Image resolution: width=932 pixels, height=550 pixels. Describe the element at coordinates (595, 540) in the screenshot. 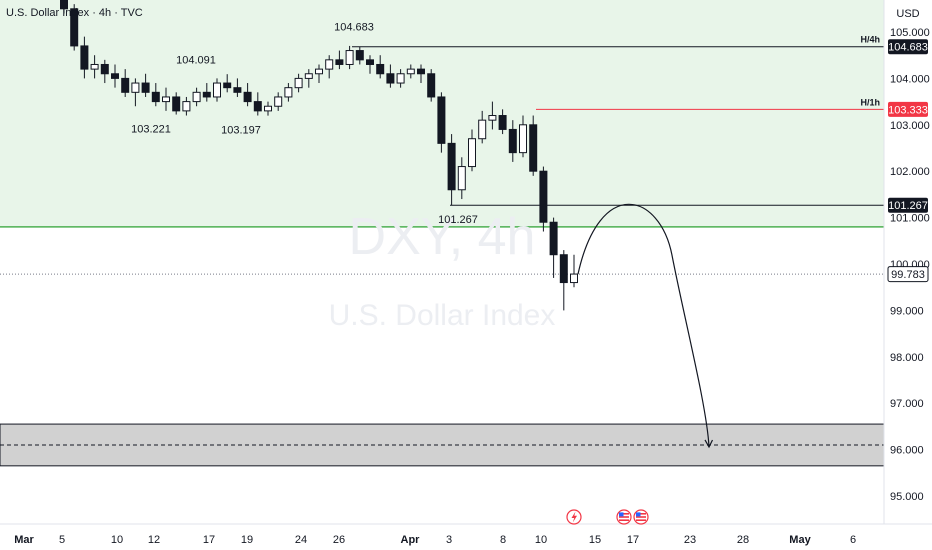

I see `time-tick-label: 15` at that location.